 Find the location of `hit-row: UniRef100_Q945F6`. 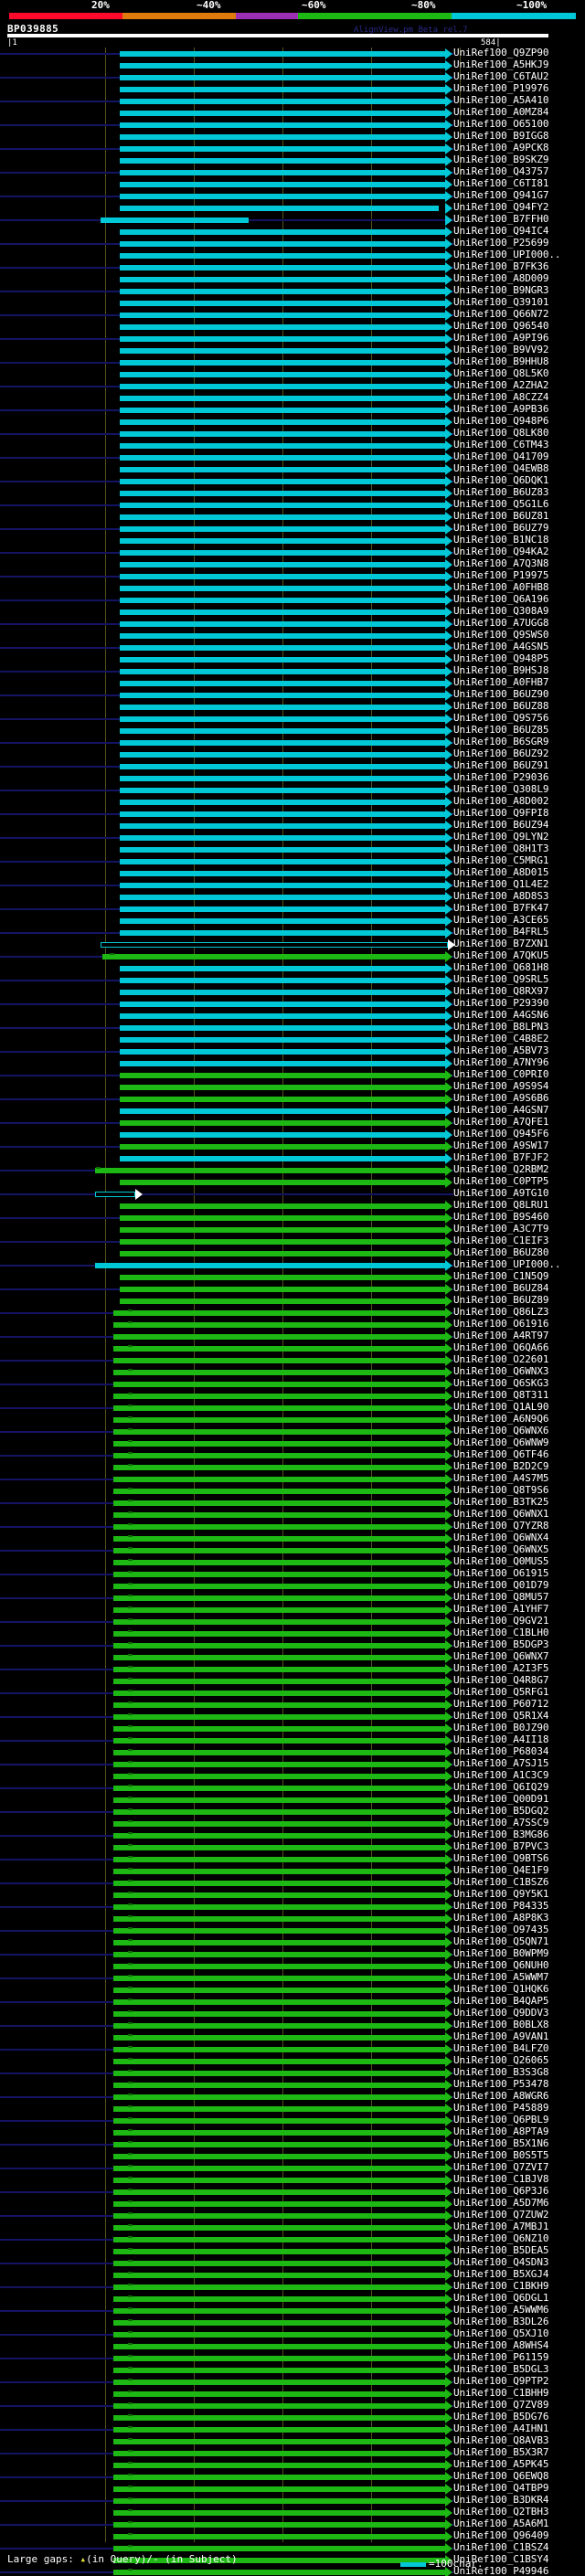

hit-row: UniRef100_Q945F6 is located at coordinates (293, 1134).